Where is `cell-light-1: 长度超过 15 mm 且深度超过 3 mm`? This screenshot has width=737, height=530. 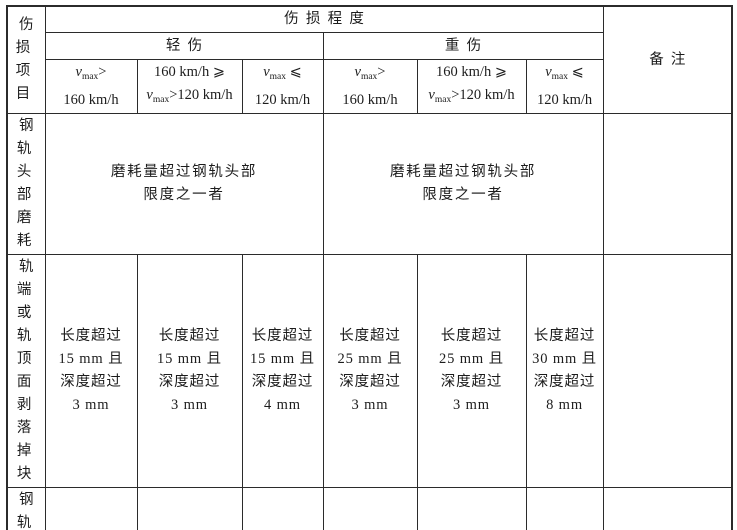
cell-light-1: 长度超过 15 mm 且深度超过 3 mm is located at coordinates (91, 371).